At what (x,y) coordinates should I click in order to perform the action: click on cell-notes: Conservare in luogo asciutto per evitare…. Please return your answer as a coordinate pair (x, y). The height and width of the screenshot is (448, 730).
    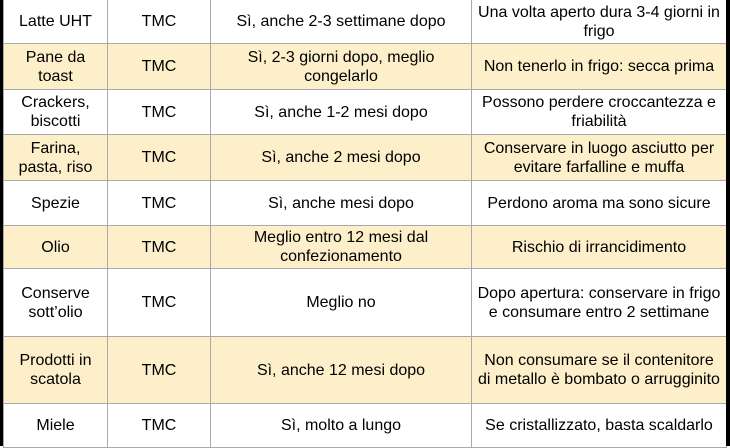
    Looking at the image, I should click on (599, 157).